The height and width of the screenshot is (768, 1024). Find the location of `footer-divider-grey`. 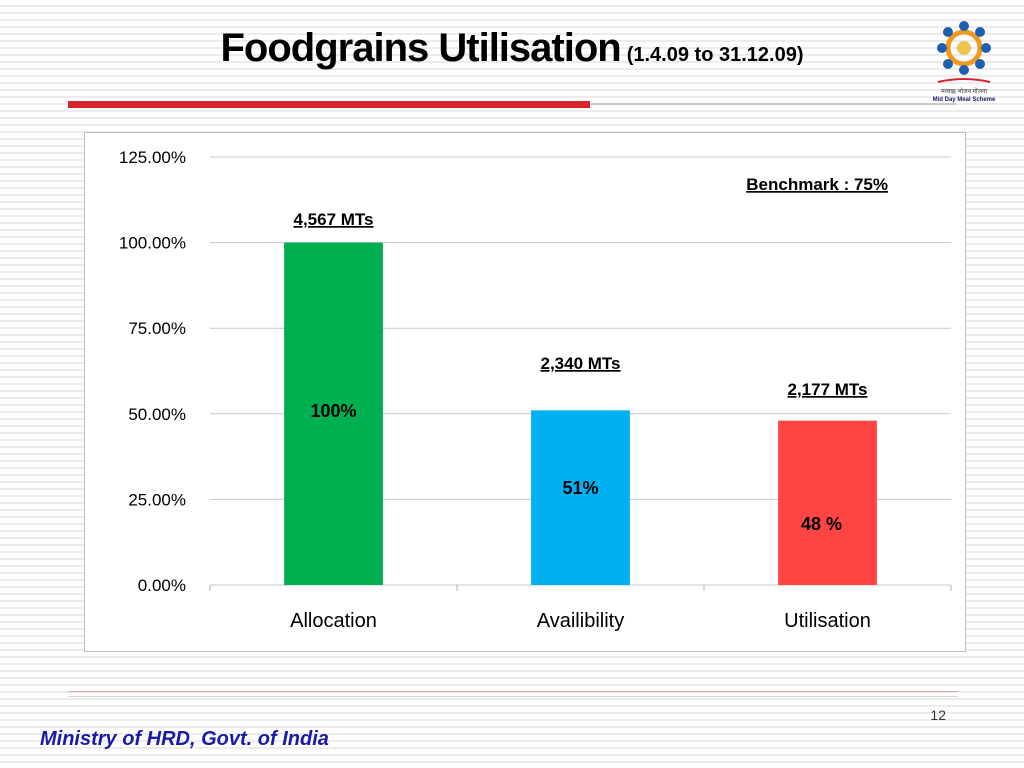

footer-divider-grey is located at coordinates (513, 696).